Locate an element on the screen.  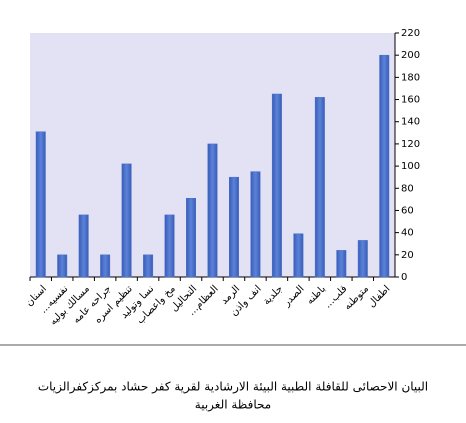
x-tick-label: اطفال is located at coordinates (379, 296).